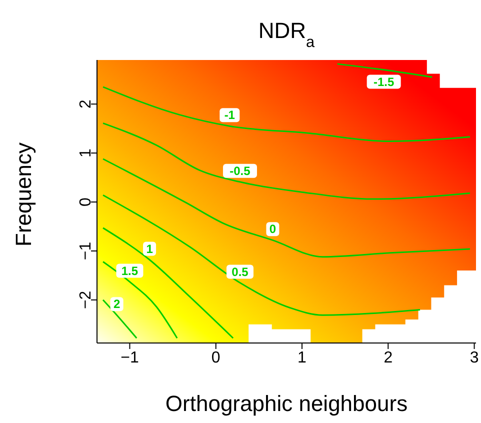 Image resolution: width=481 pixels, height=423 pixels. Describe the element at coordinates (240, 271) in the screenshot. I see `series-label: 0.5` at that location.